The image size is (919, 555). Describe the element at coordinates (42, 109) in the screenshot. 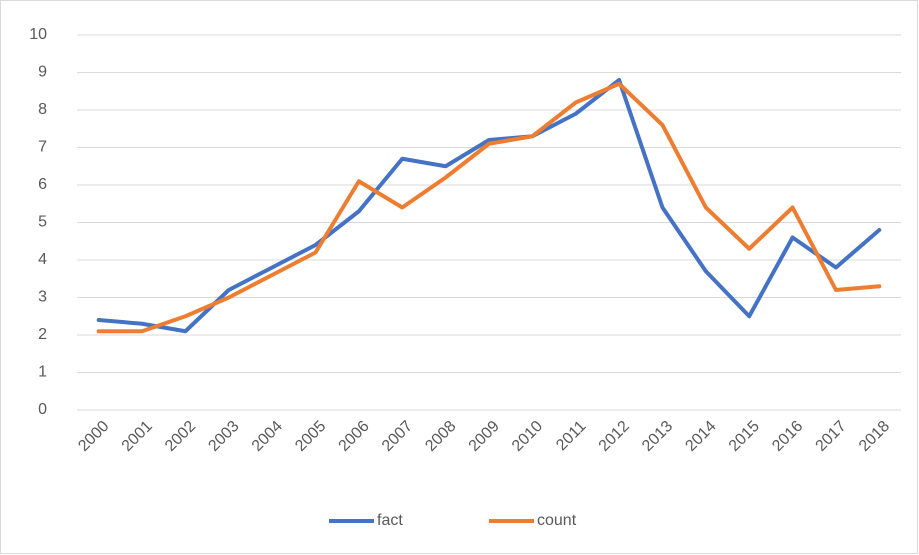

I see `y-tick-label: 8` at that location.